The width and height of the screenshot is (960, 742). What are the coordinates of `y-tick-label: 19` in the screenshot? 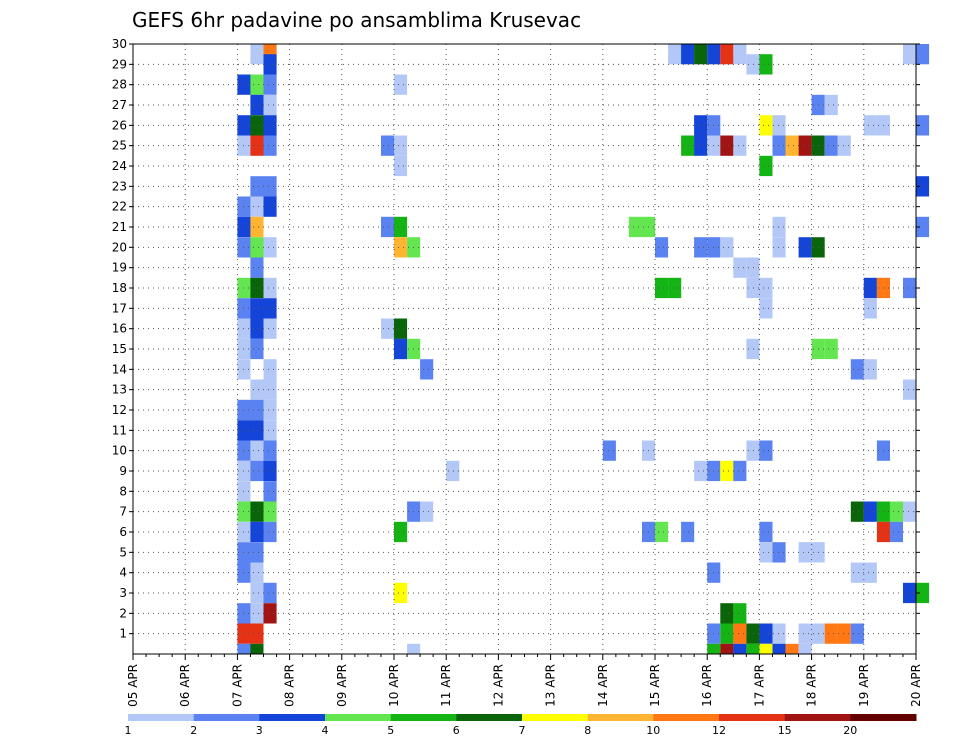 It's located at (119, 268).